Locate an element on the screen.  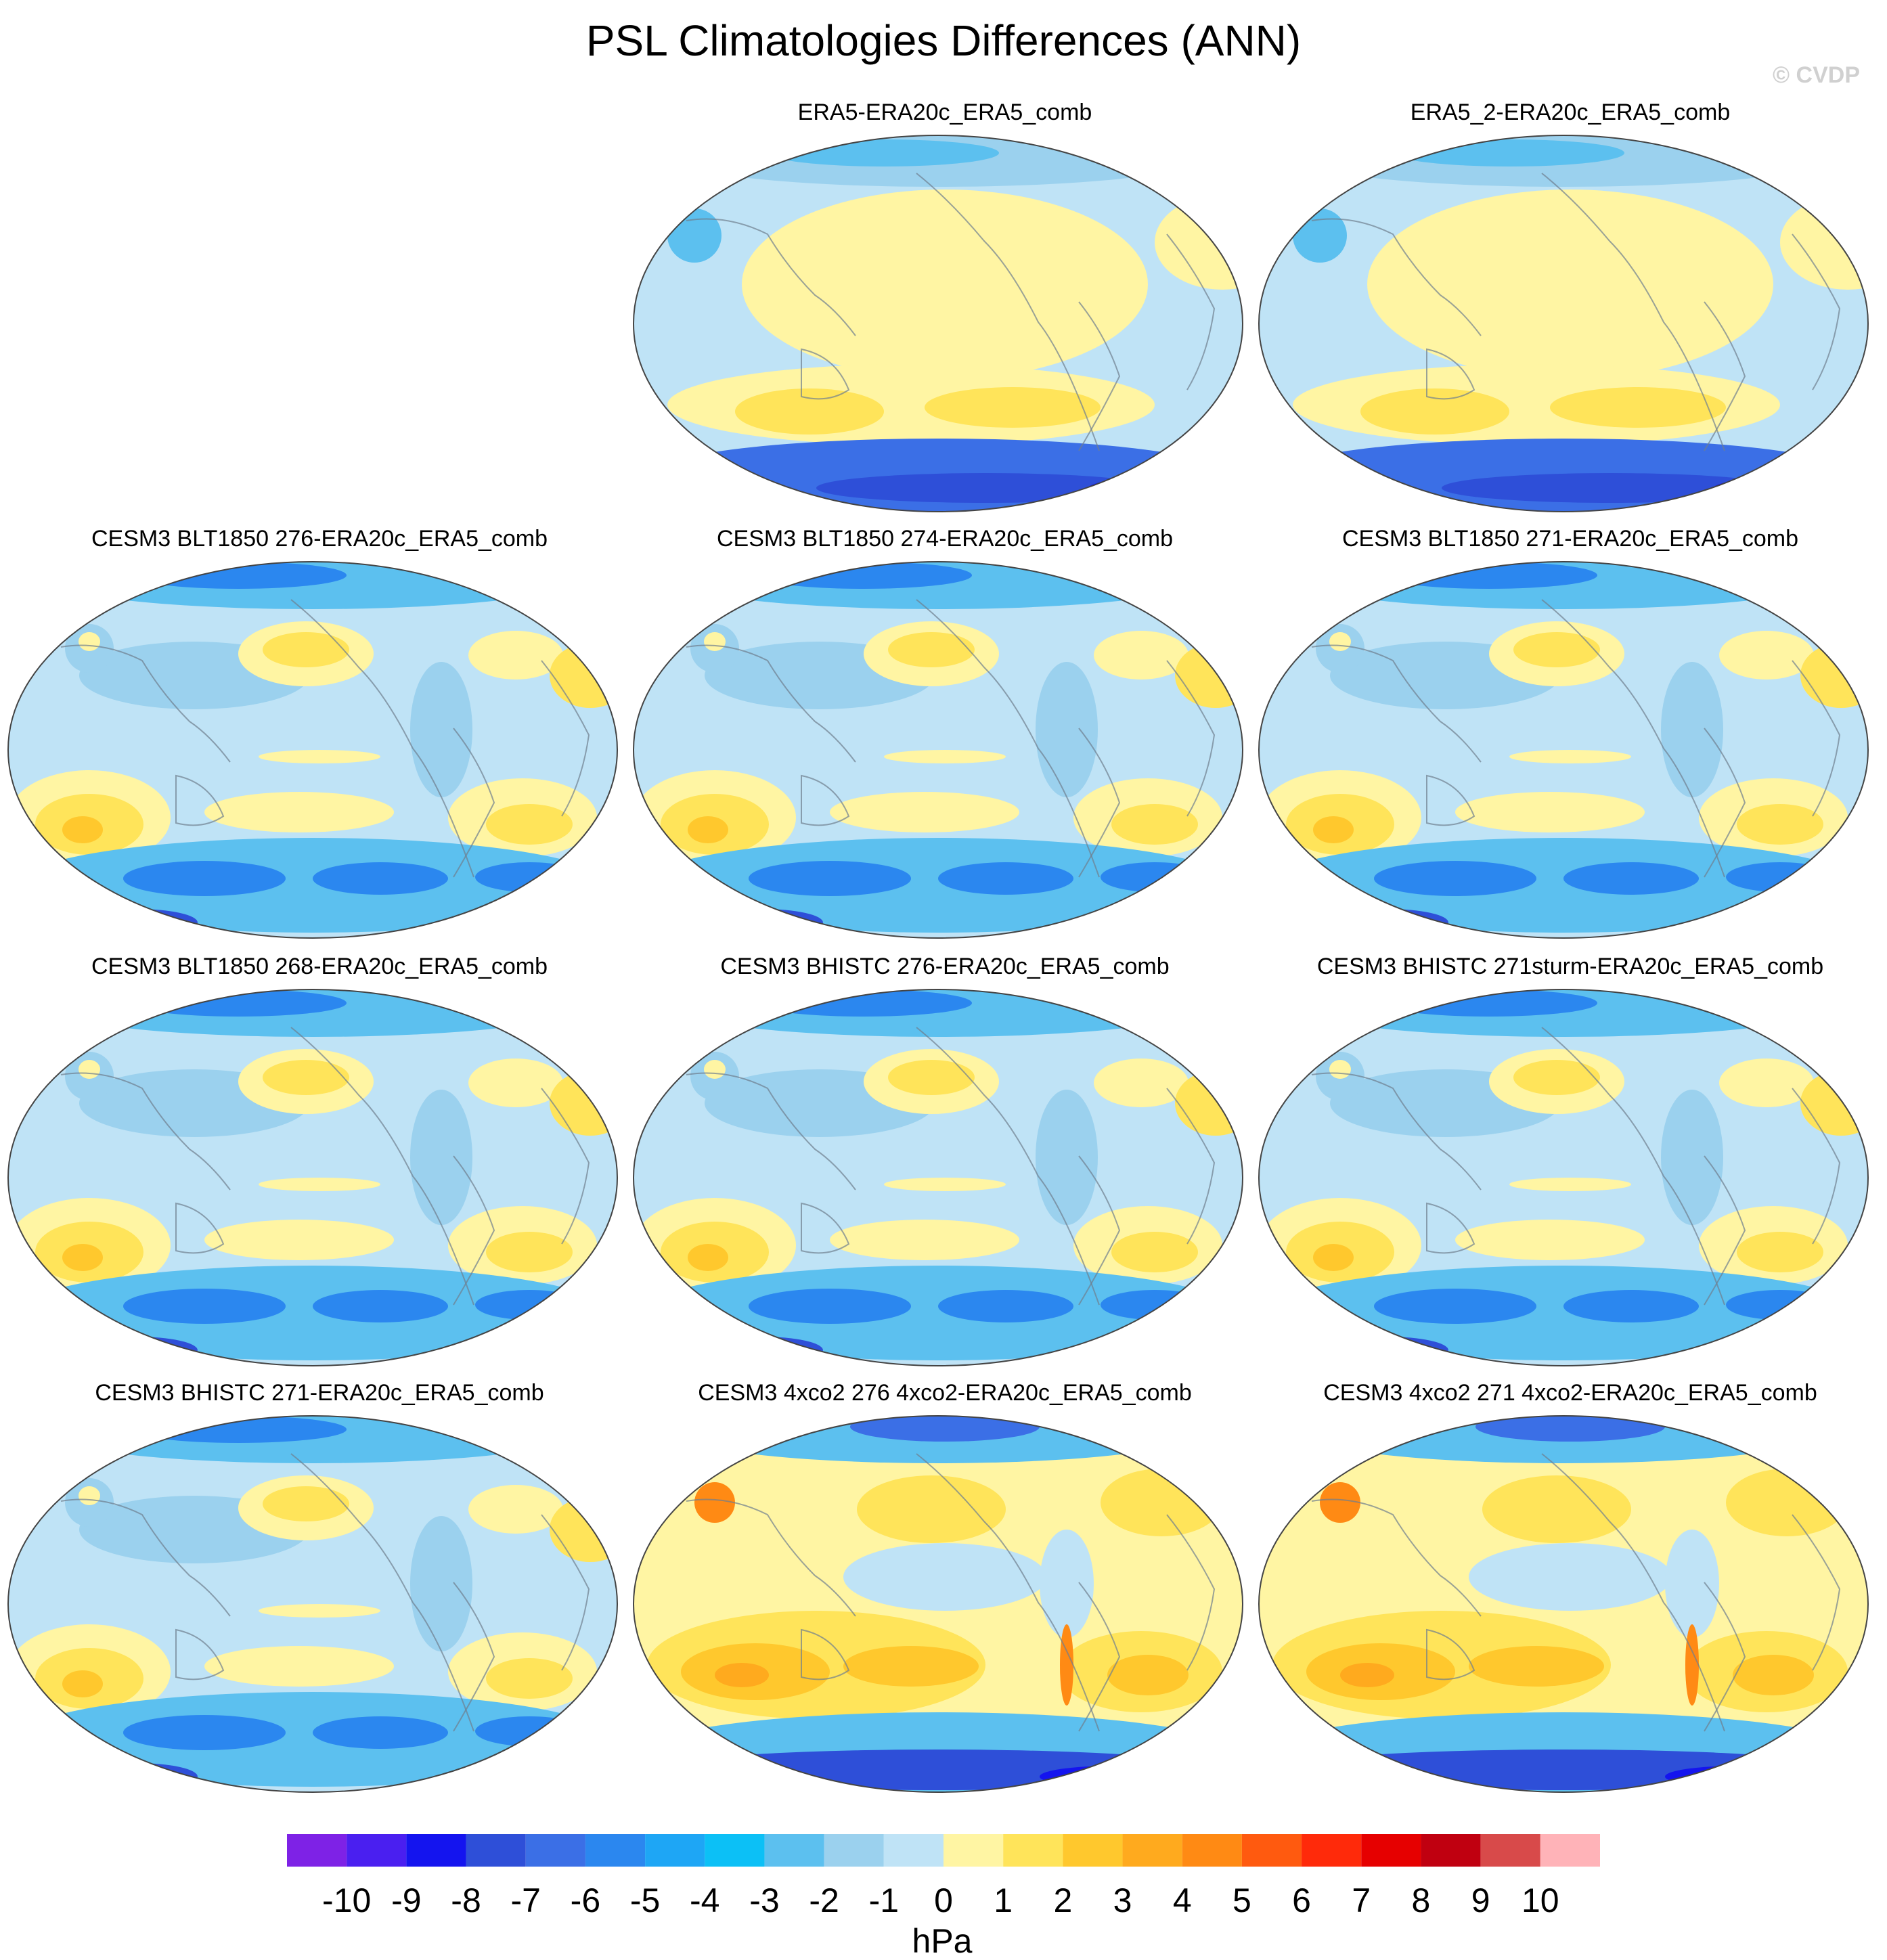
panel-title: CESM3 4xco2 271 4xco2-ERA20c_ERA5_comb is located at coordinates (1570, 1393).